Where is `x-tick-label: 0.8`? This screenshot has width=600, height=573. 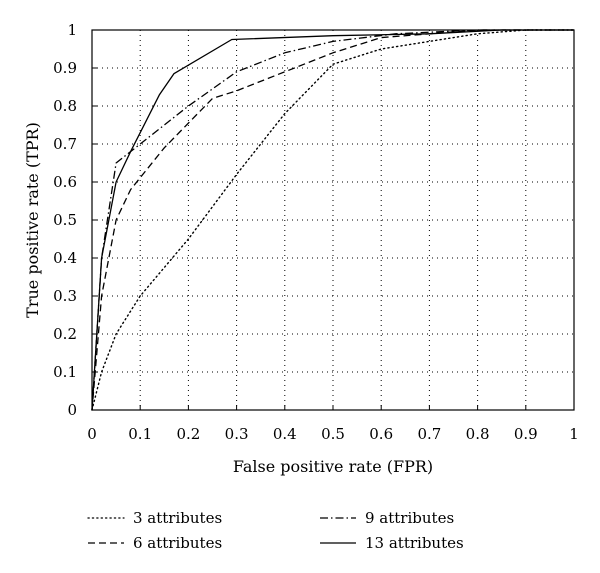 x-tick-label: 0.8 is located at coordinates (478, 434).